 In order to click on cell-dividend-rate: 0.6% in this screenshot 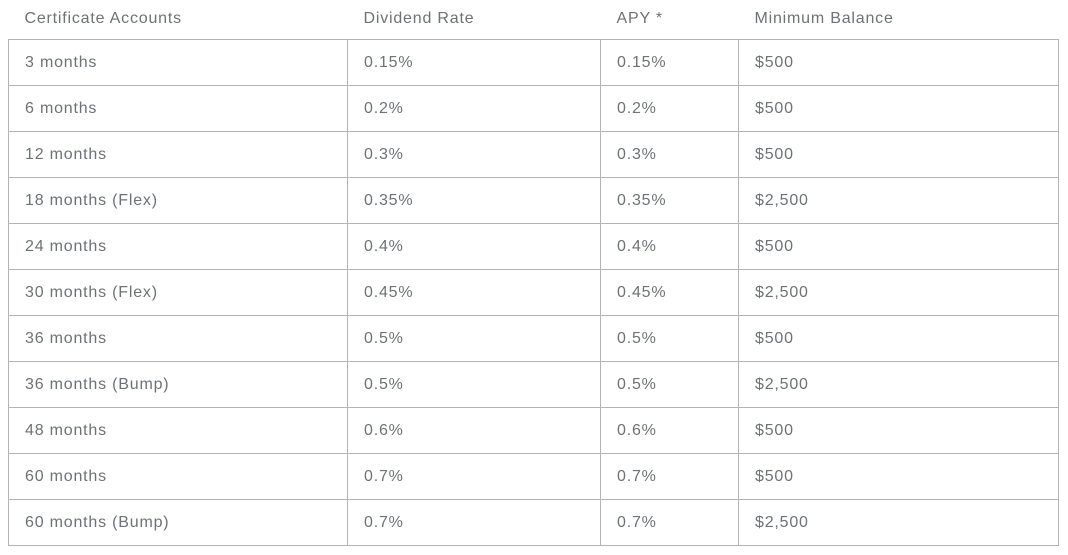, I will do `click(474, 430)`.